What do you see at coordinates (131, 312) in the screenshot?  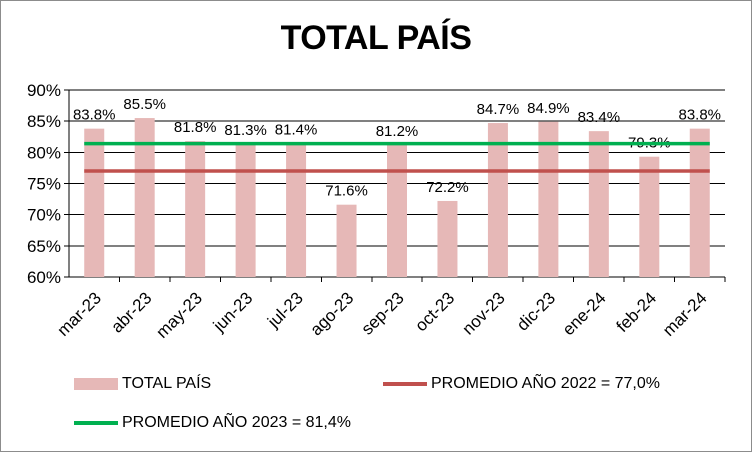 I see `x-tick-label: abr-23` at bounding box center [131, 312].